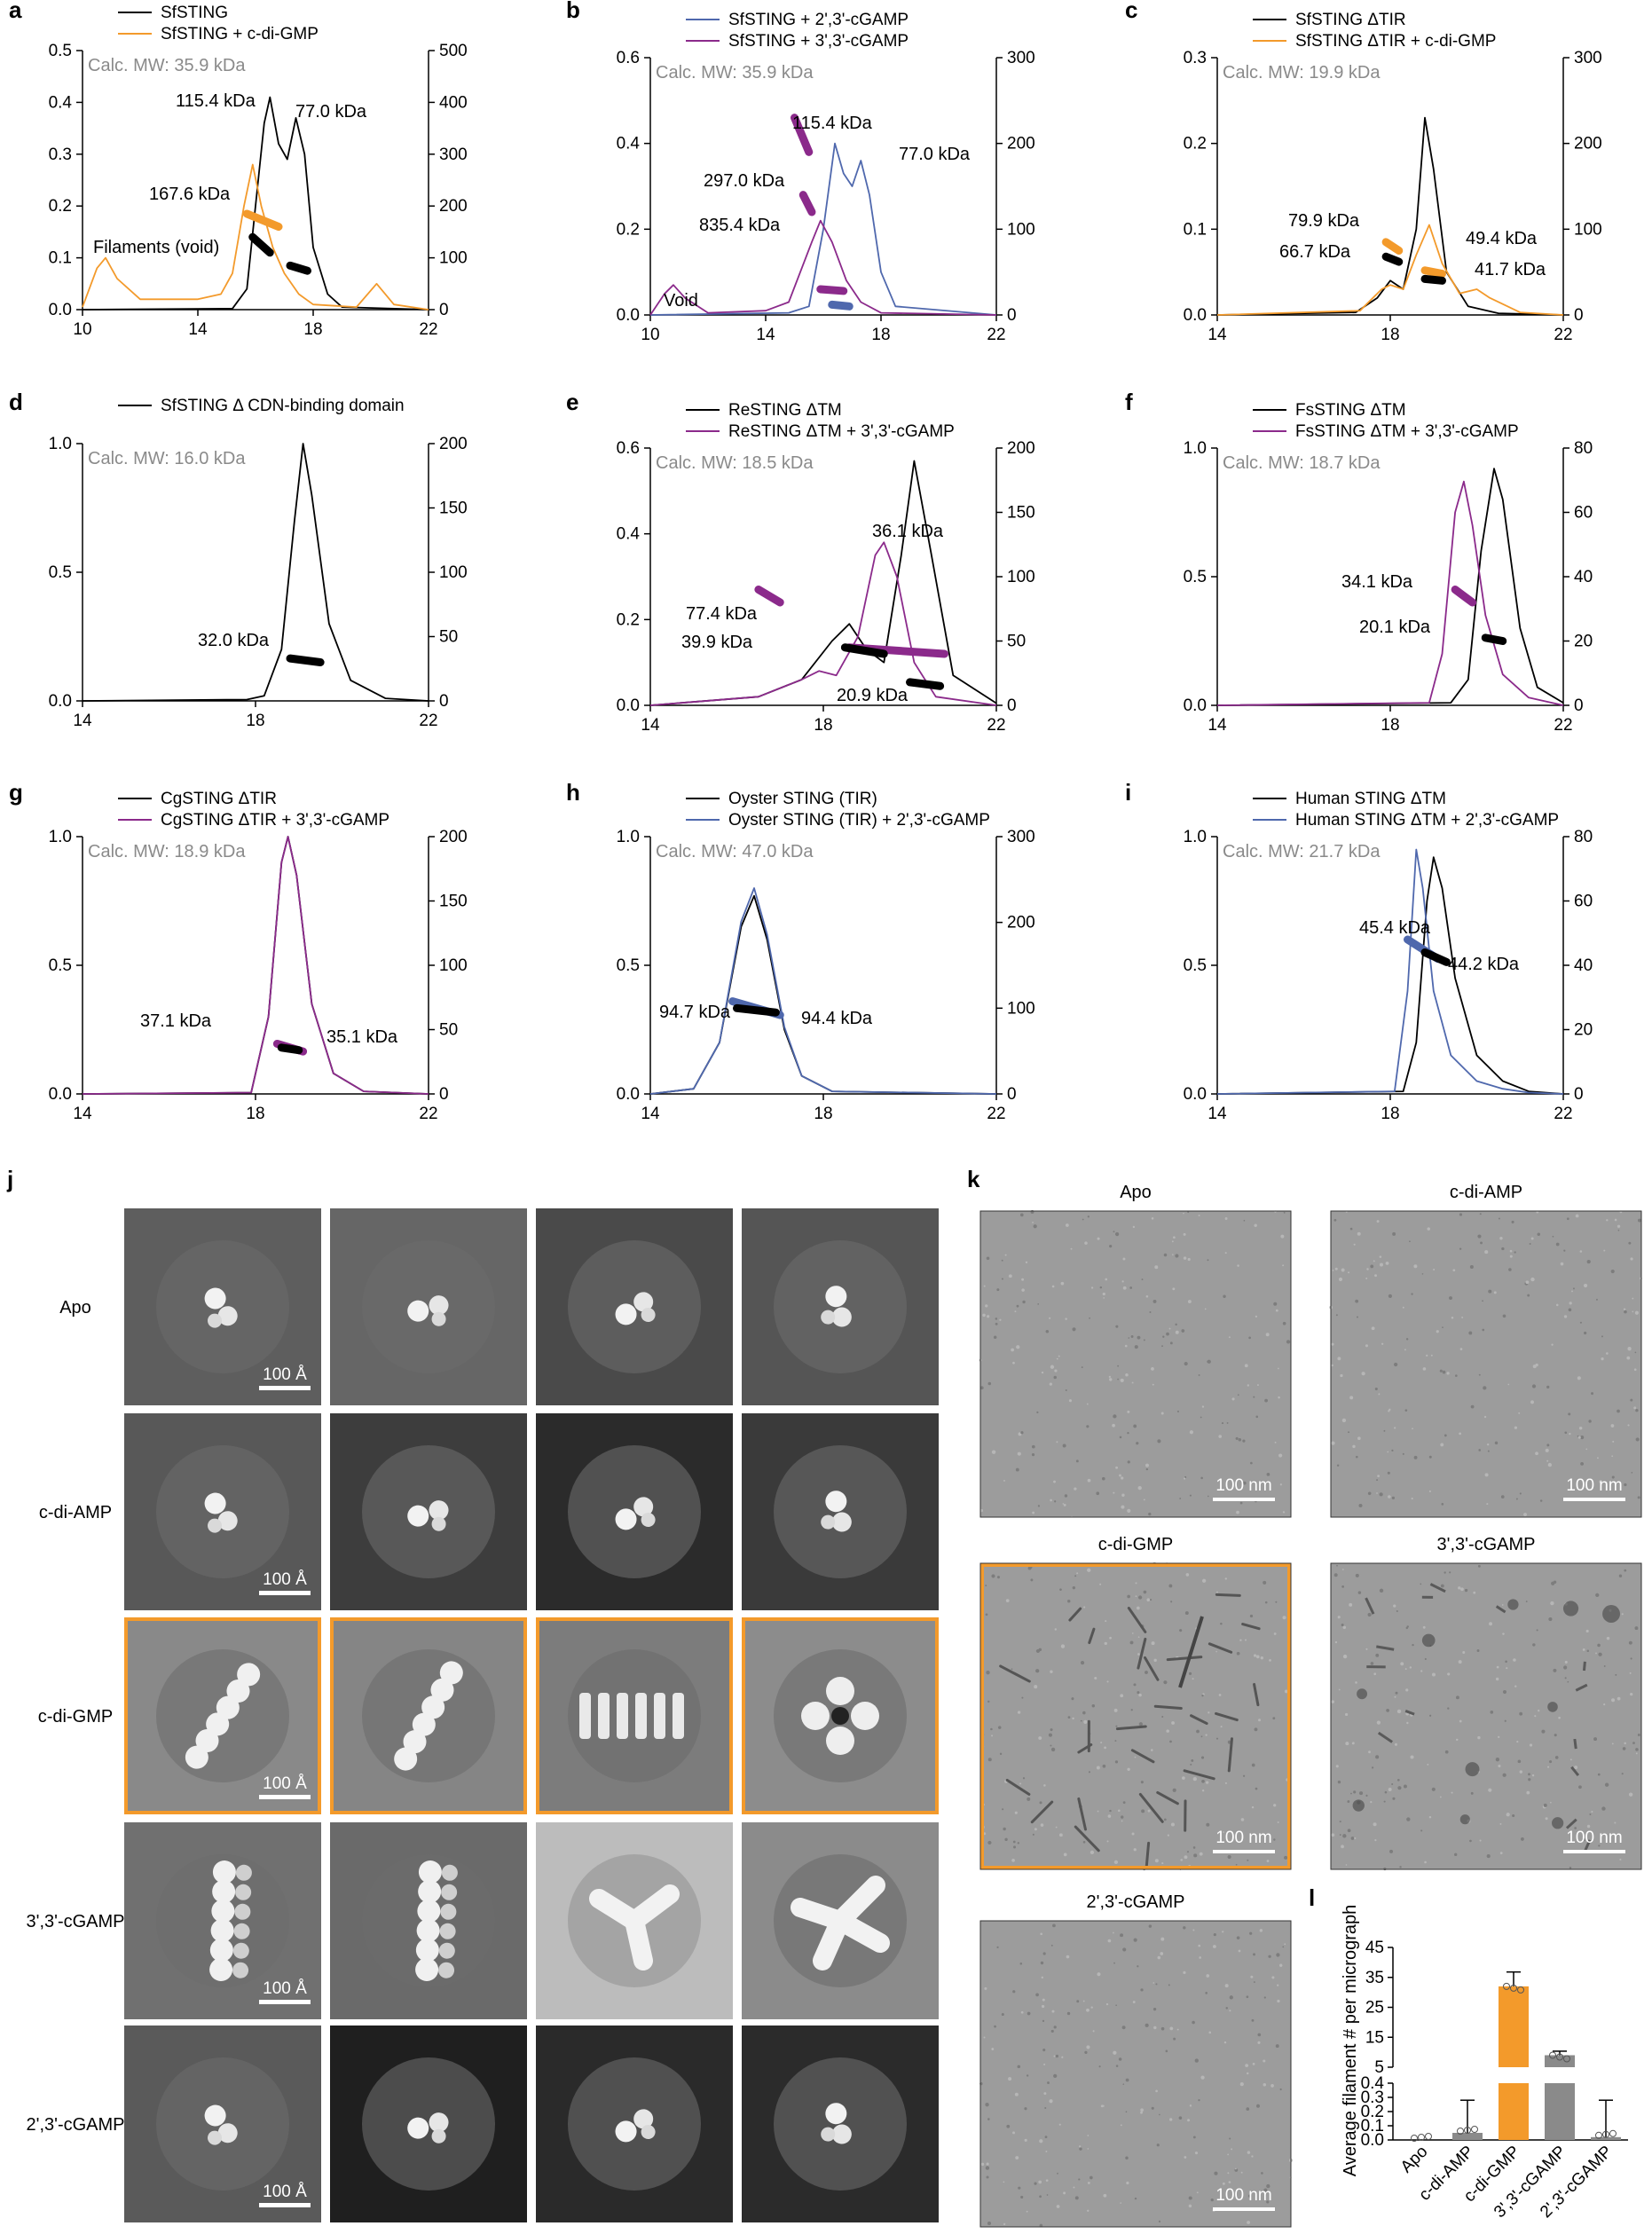  What do you see at coordinates (880, 335) in the screenshot?
I see `x-tick-label: 18` at bounding box center [880, 335].